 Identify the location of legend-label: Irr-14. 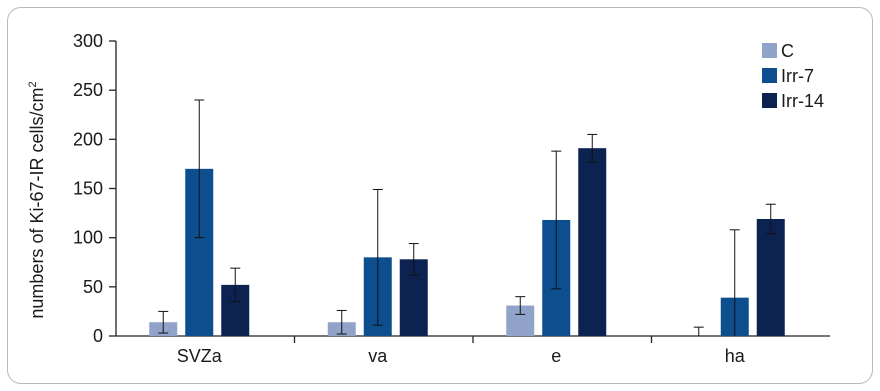
(802, 101).